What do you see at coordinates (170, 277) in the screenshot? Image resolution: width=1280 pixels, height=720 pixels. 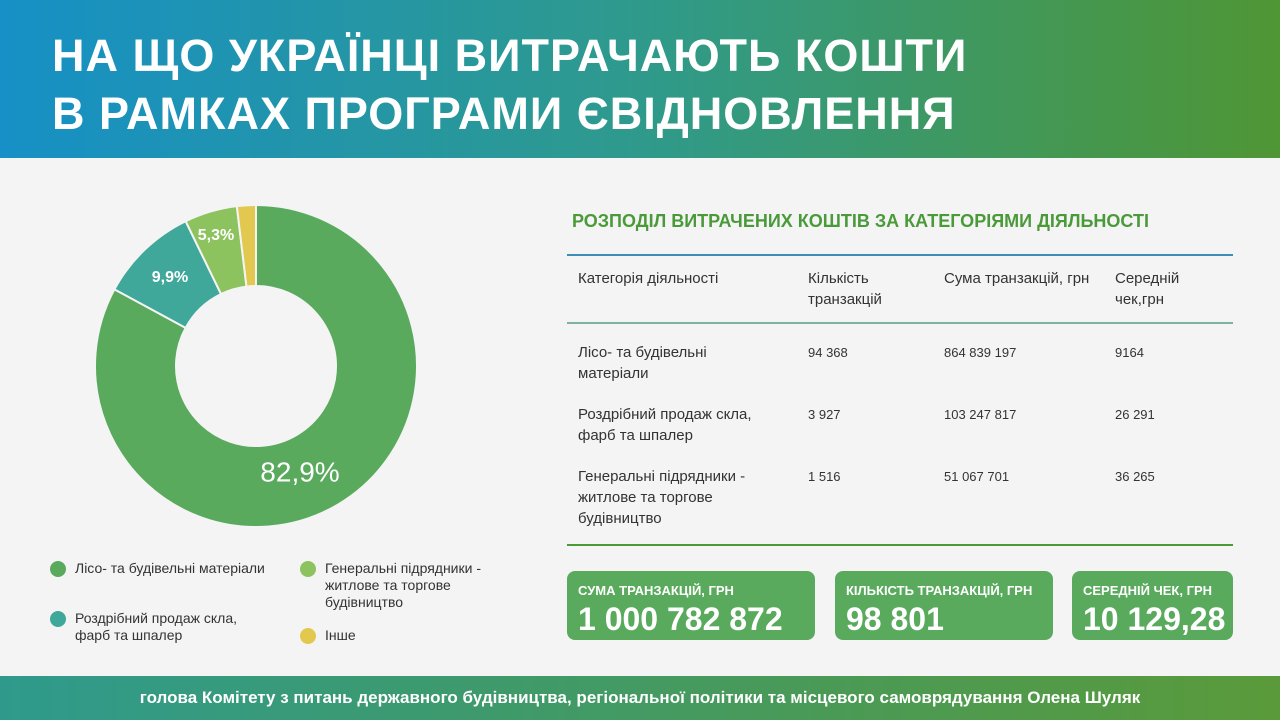 I see `data-label: 9,9%` at bounding box center [170, 277].